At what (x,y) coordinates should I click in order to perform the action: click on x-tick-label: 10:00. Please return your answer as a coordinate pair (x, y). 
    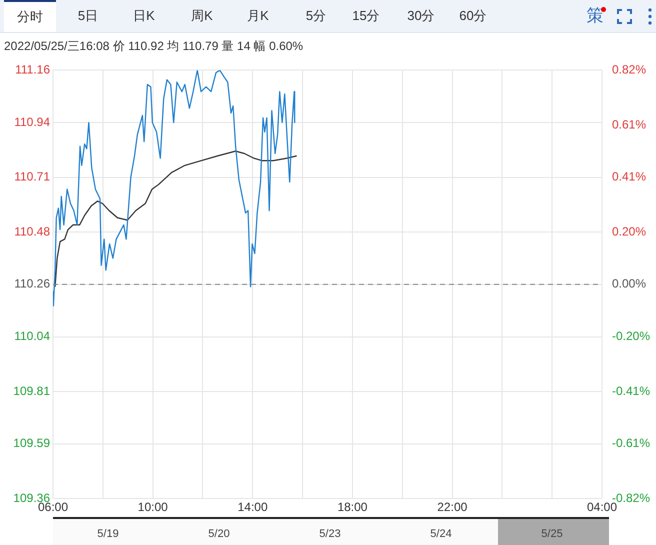
    Looking at the image, I should click on (153, 507).